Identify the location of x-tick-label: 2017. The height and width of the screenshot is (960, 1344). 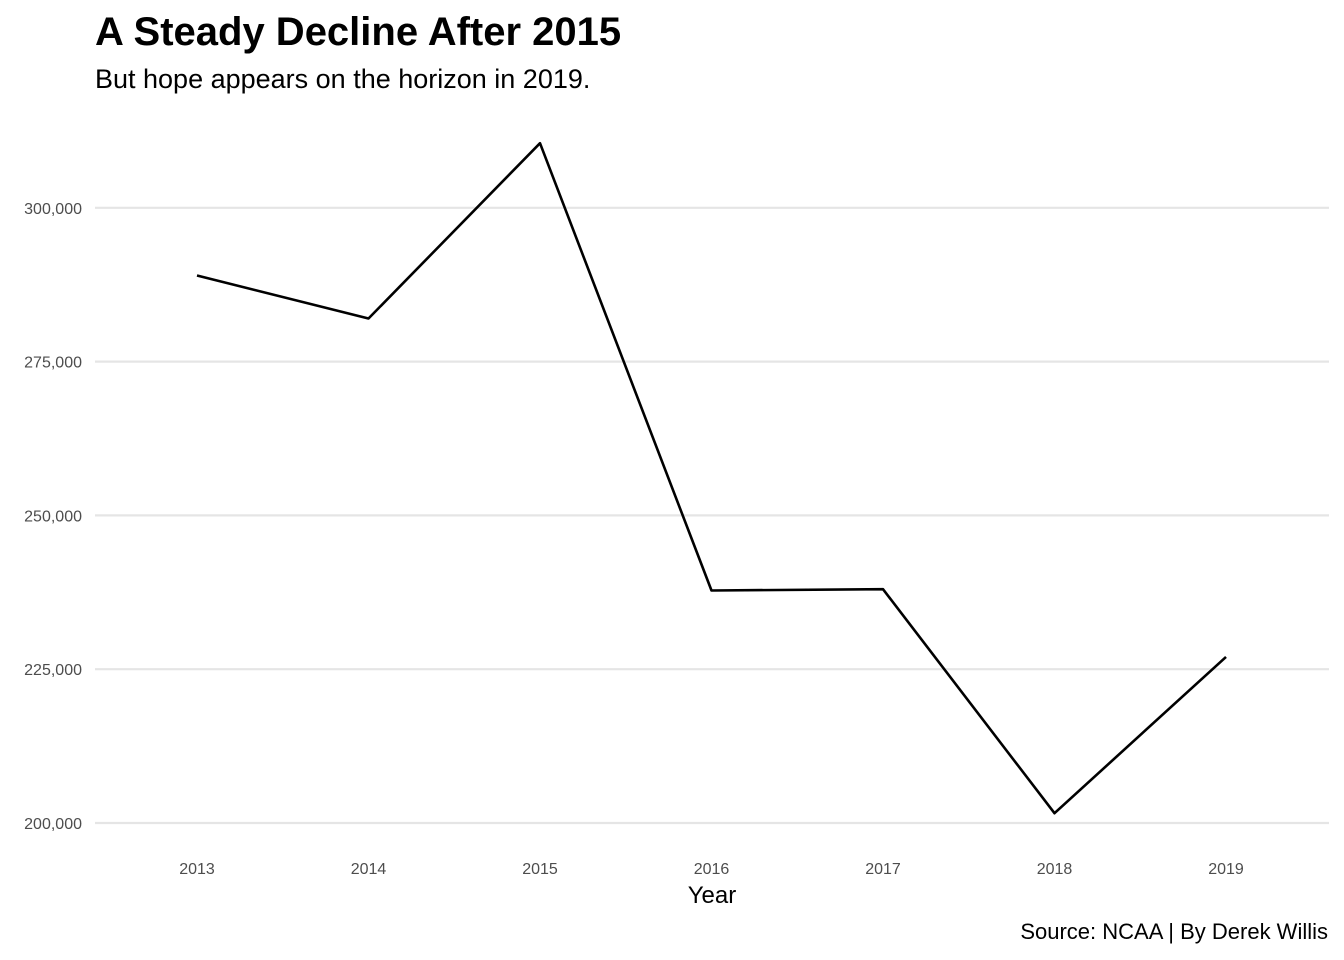
(883, 869).